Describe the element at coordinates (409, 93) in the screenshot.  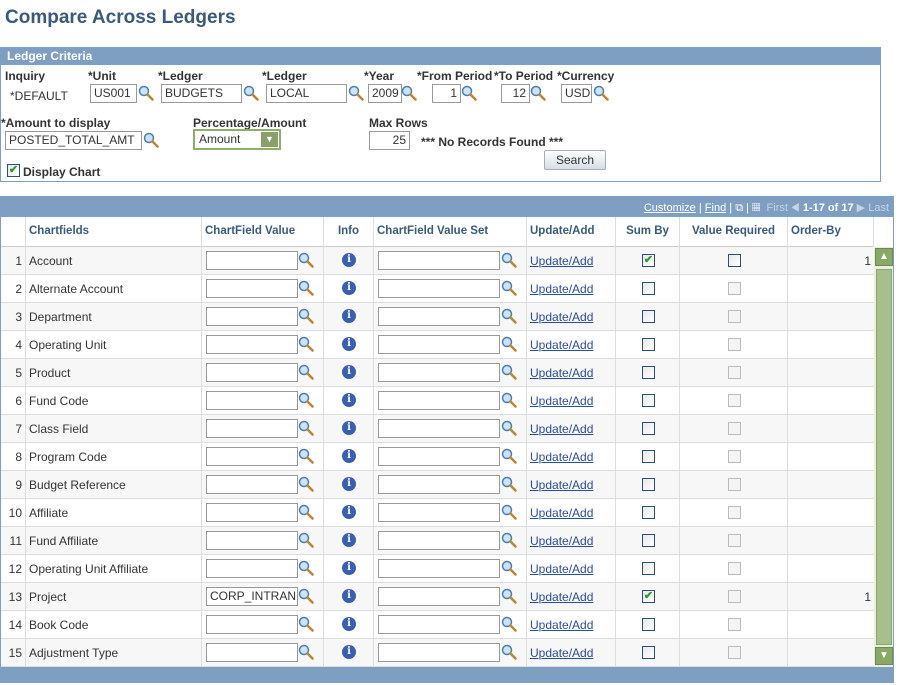
I see `year-lookup-icon` at that location.